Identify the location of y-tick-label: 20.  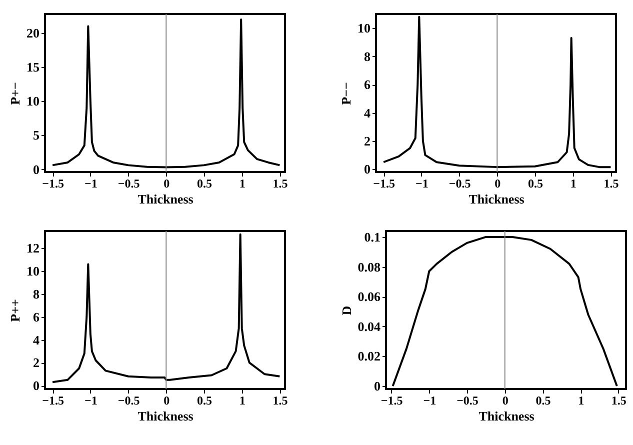
(33, 33).